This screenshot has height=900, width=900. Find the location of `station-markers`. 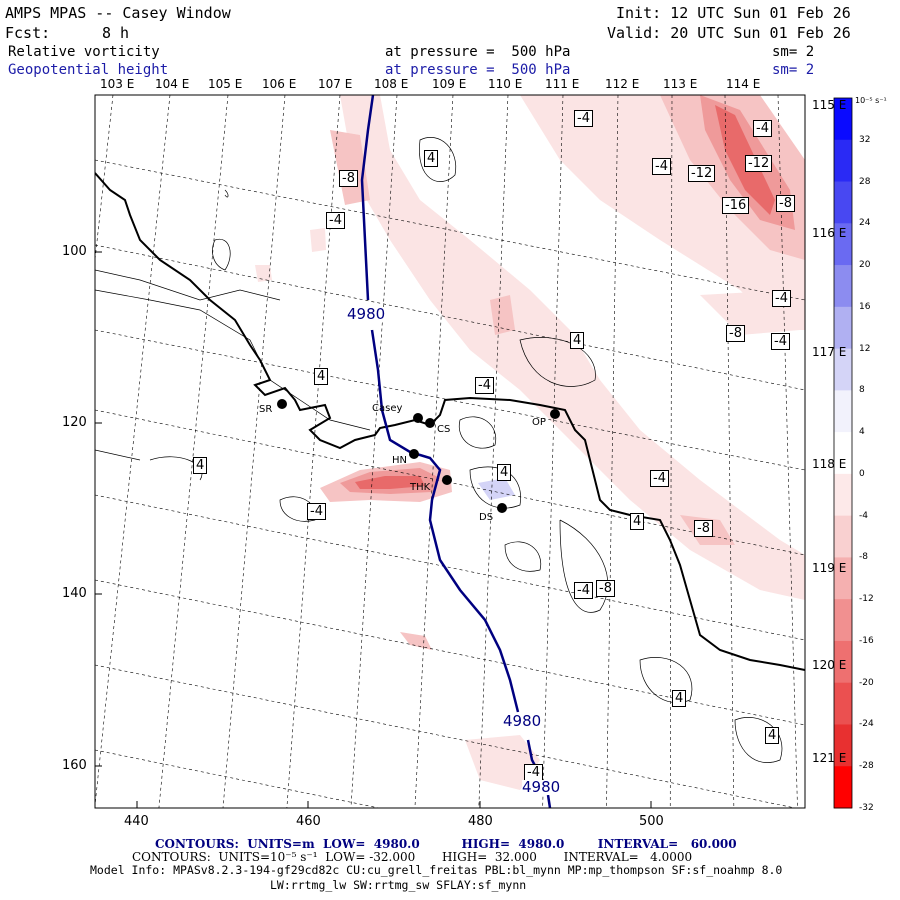

station-markers is located at coordinates (418, 456).